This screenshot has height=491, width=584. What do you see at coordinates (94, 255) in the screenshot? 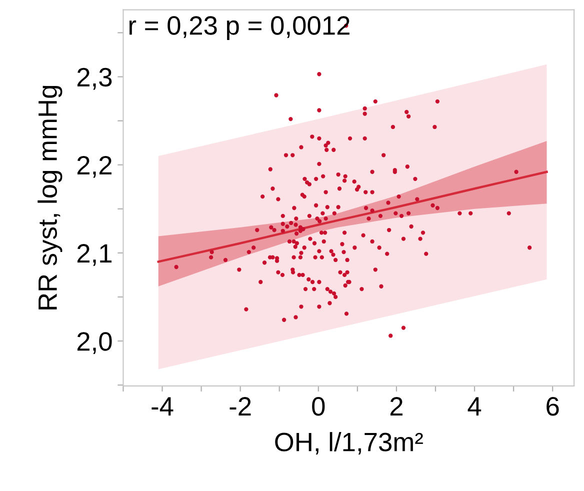
I see `y-tick-label: 2,1` at bounding box center [94, 255].